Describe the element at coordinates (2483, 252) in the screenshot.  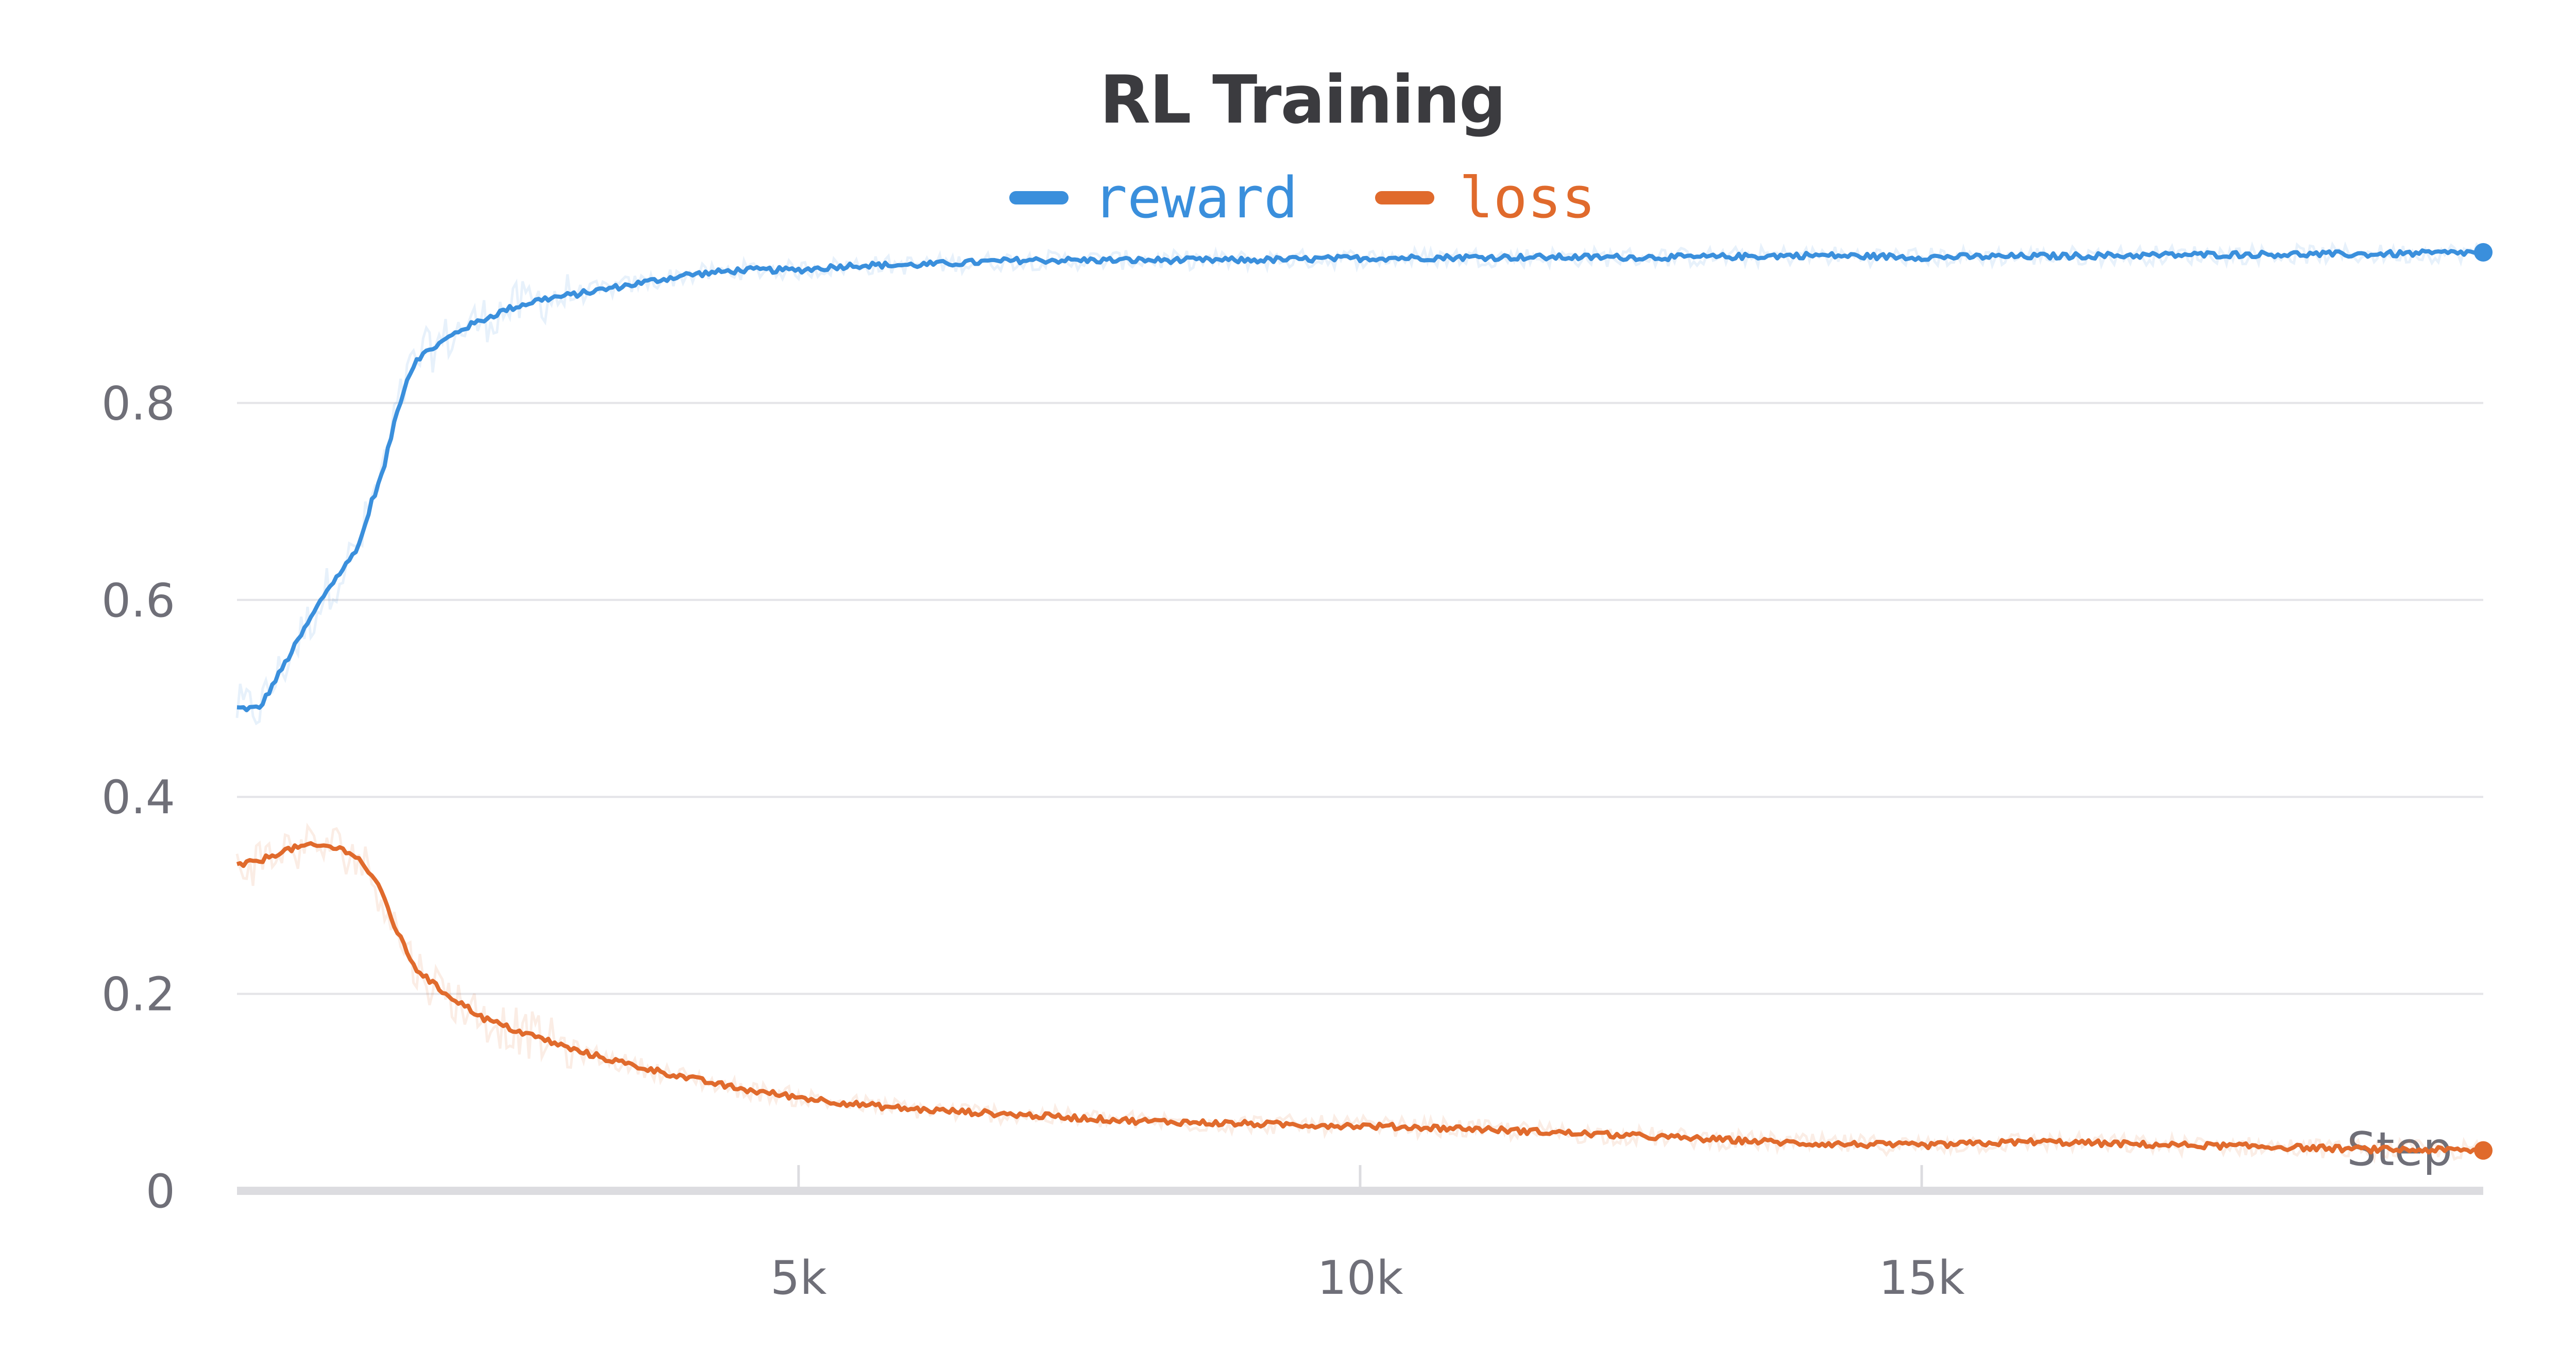
I see `series-endpoint-reward` at that location.